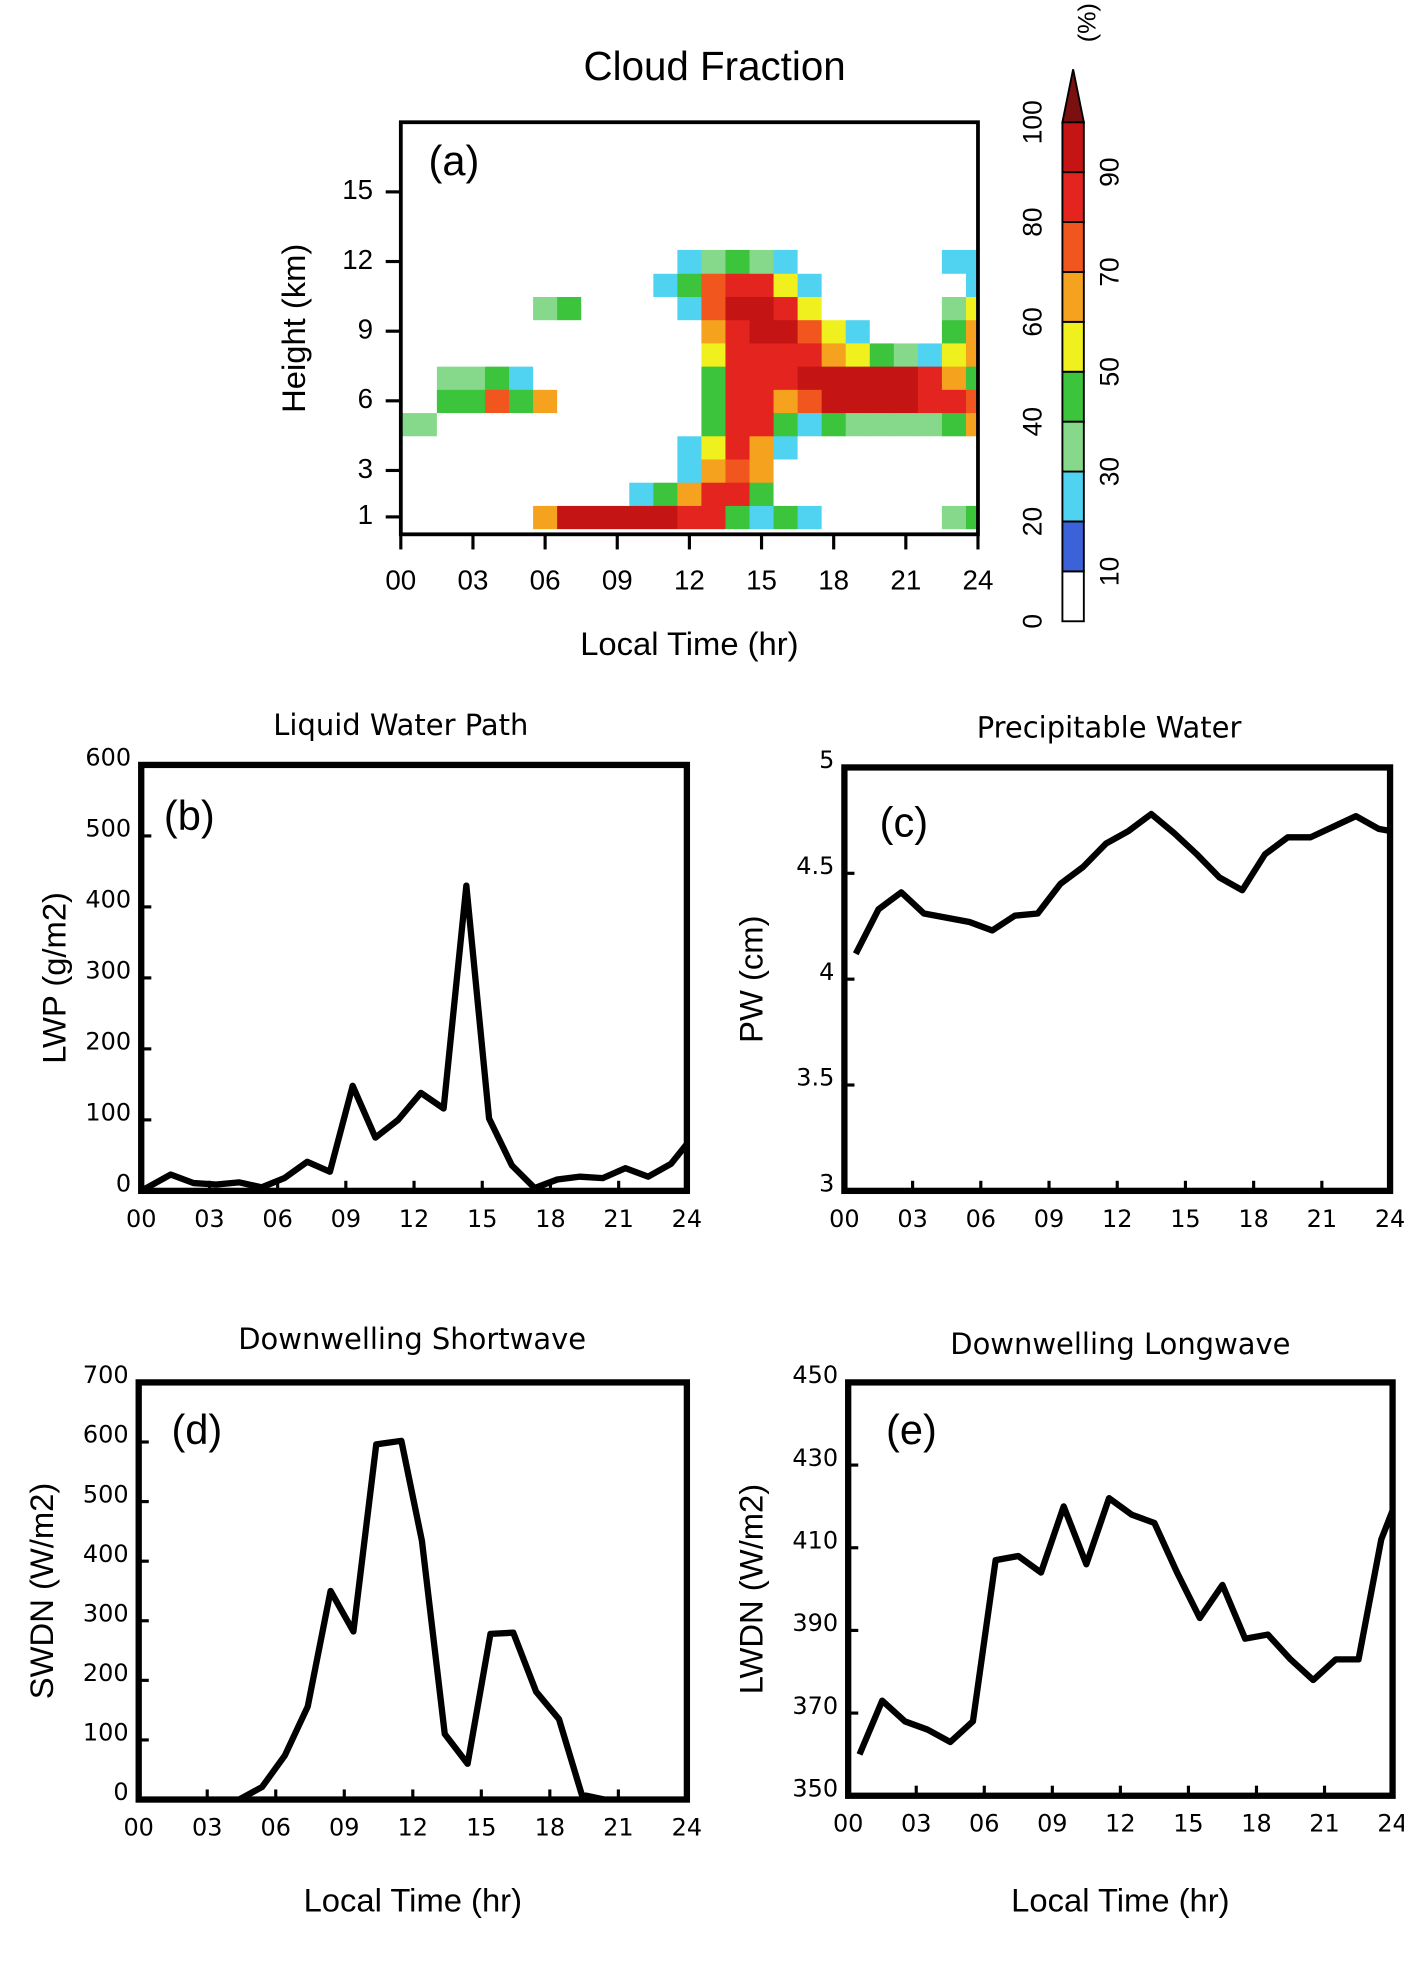  Describe the element at coordinates (209, 1219) in the screenshot. I see `x-tick-label: 03` at that location.